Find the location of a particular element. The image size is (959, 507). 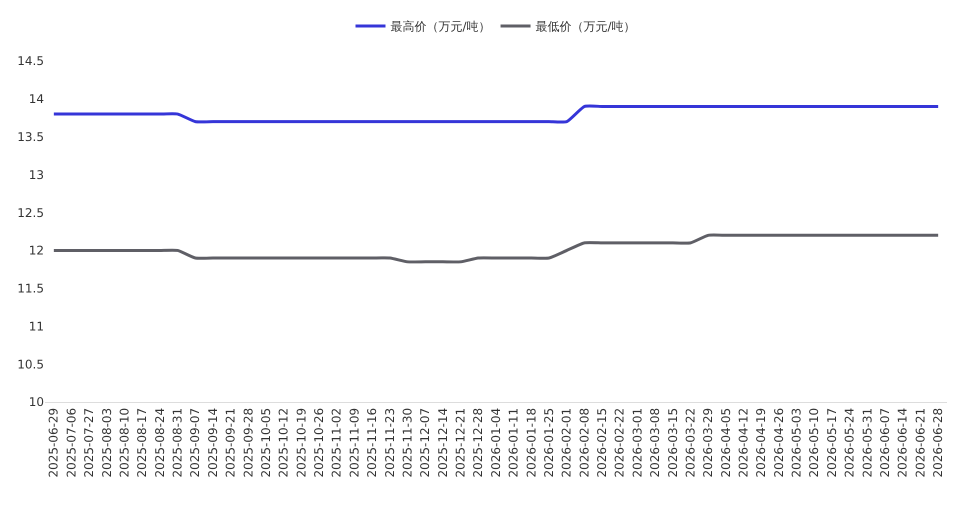

x-tick-label: 2025-10-26 is located at coordinates (319, 443).